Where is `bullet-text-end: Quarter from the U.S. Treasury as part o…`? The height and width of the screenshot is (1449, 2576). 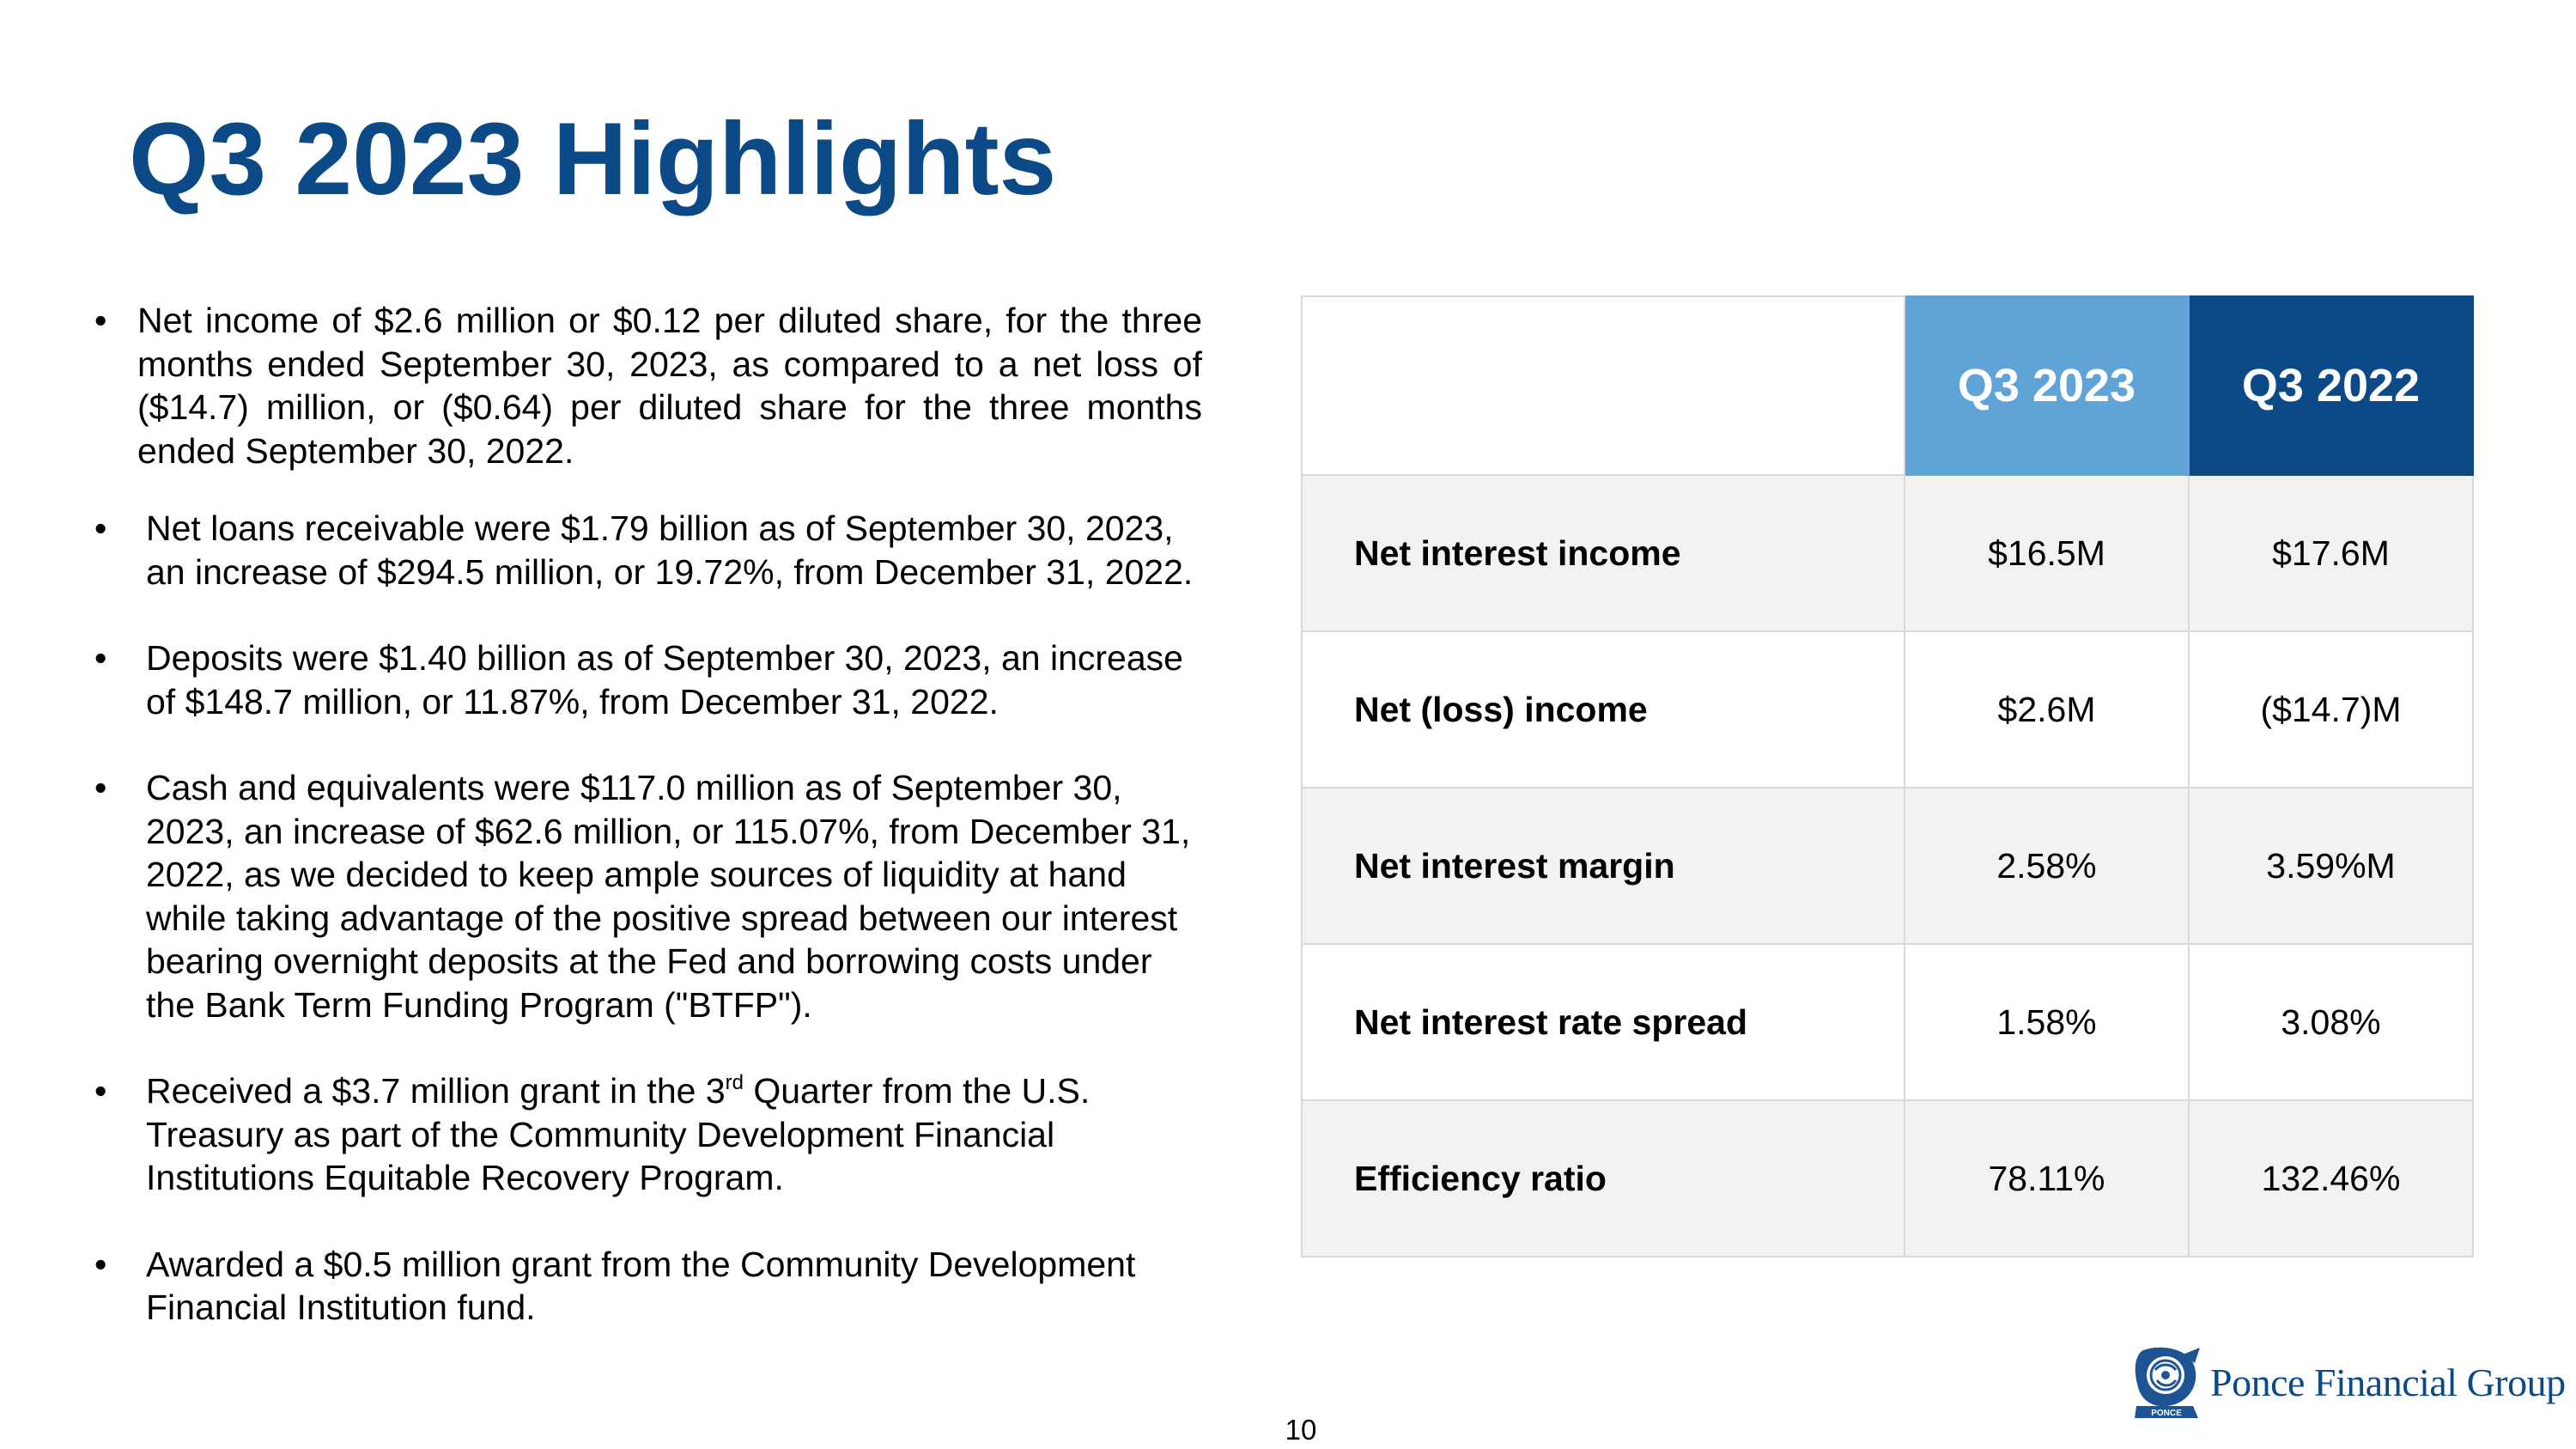 bullet-text-end: Quarter from the U.S. Treasury as part o… is located at coordinates (618, 1134).